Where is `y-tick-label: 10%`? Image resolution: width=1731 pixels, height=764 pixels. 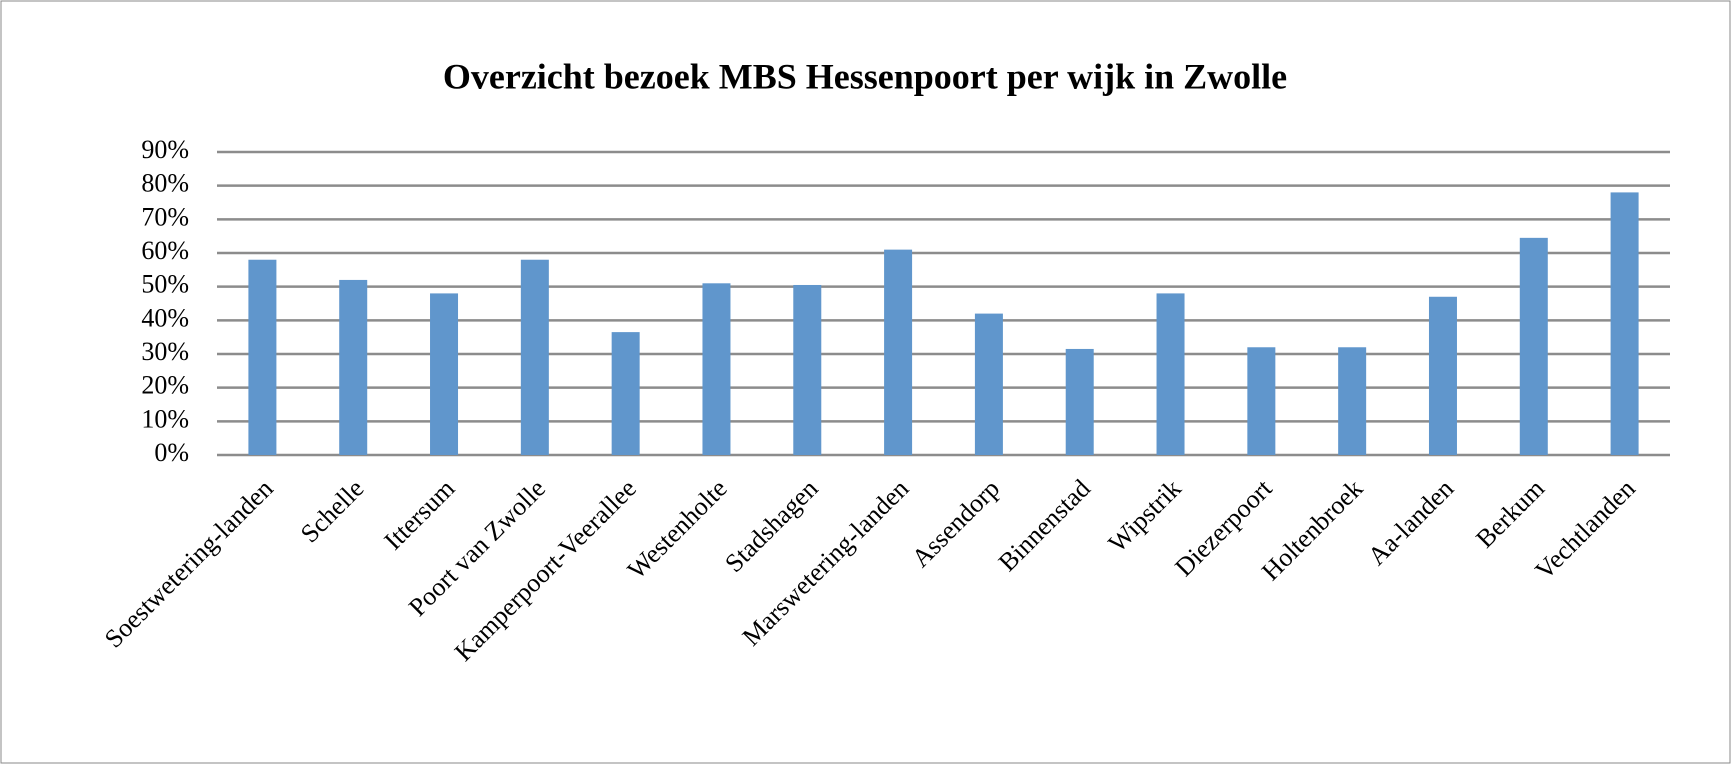 y-tick-label: 10% is located at coordinates (165, 418).